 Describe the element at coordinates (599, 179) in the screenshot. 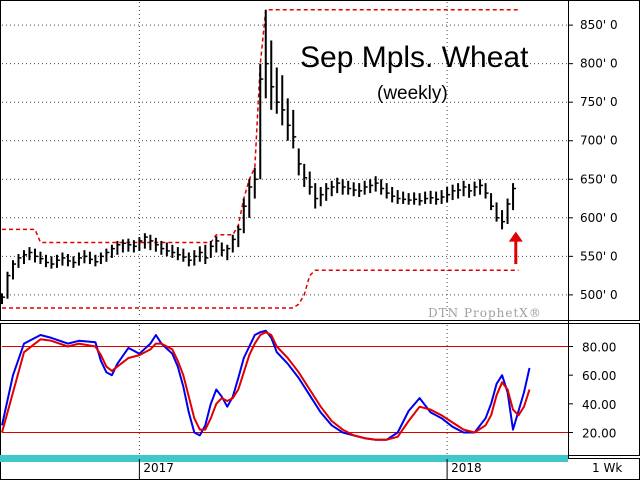

I see `price-tick-label: 650' 0` at that location.